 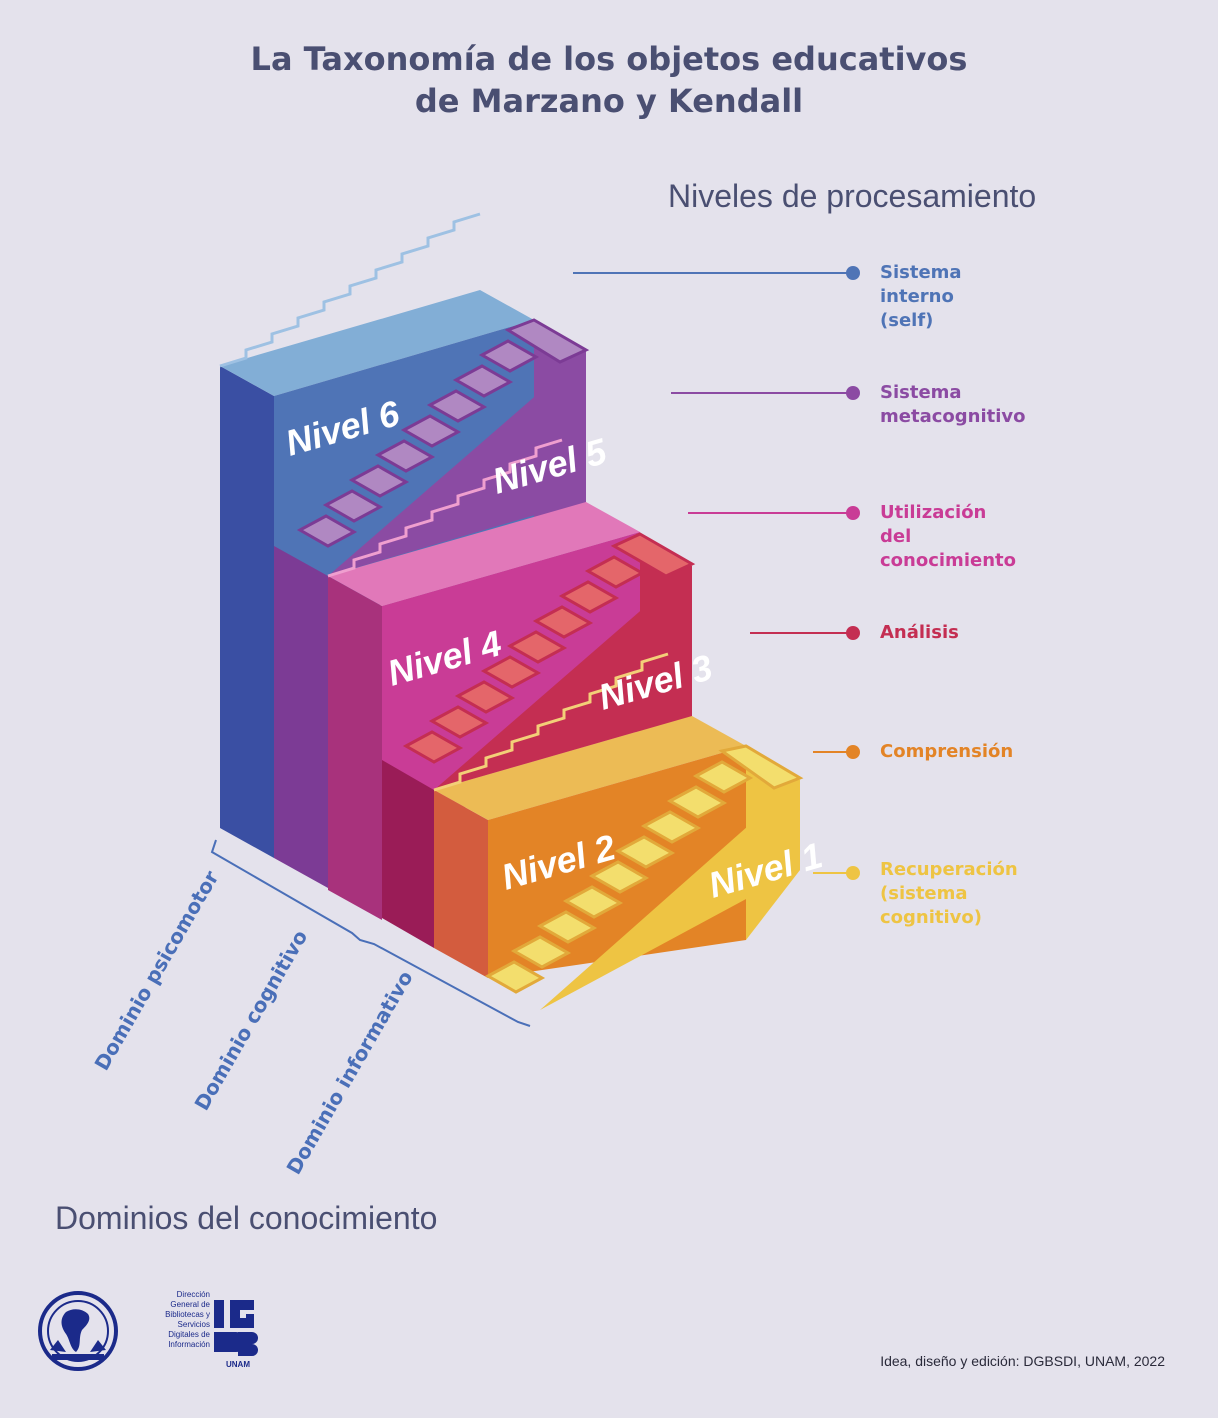 I want to click on dominios-heading: Dominios del conocimiento, so click(x=246, y=1218).